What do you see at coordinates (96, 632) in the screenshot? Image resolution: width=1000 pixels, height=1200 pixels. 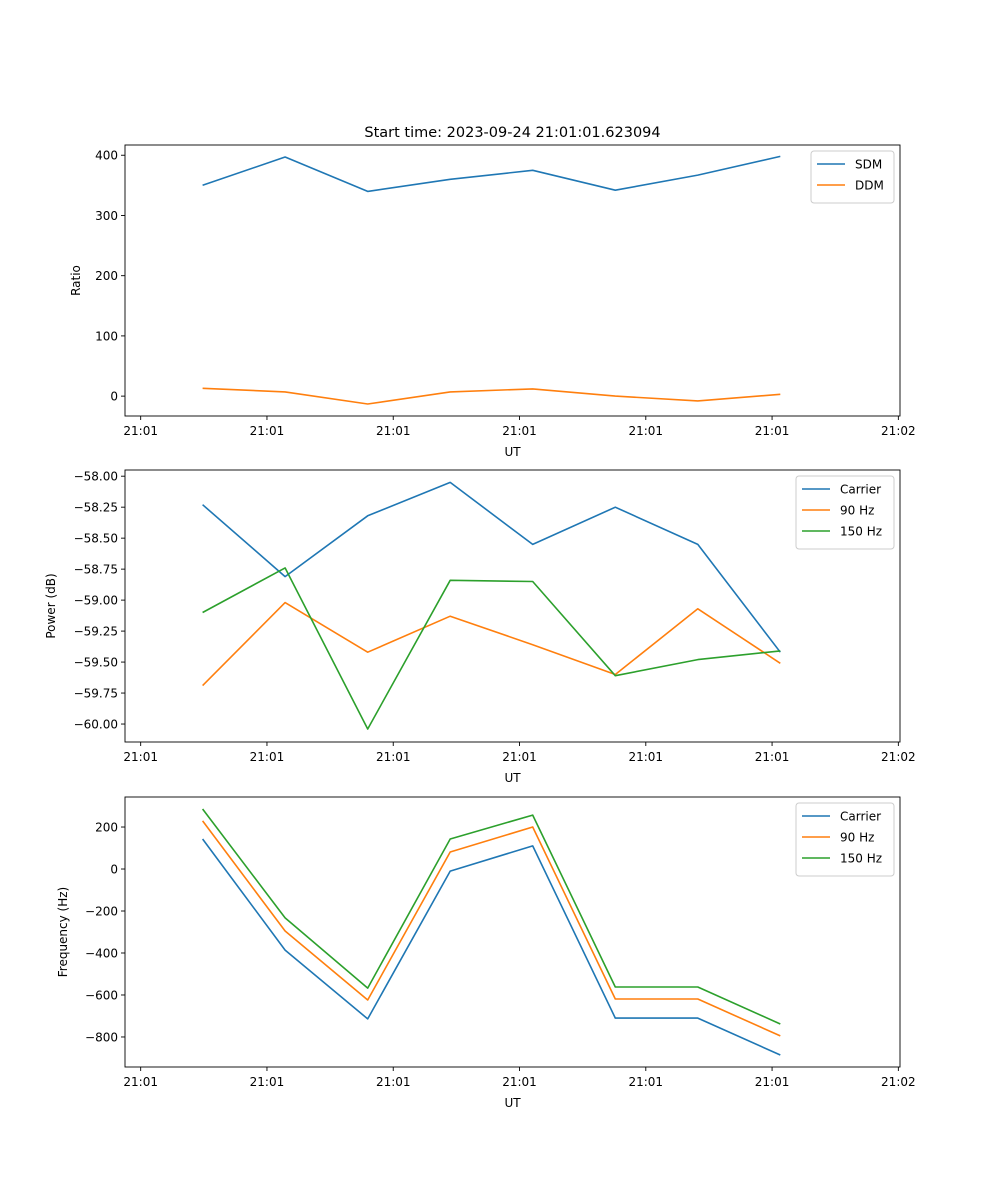 I see `y-tick-label: −59.25` at bounding box center [96, 632].